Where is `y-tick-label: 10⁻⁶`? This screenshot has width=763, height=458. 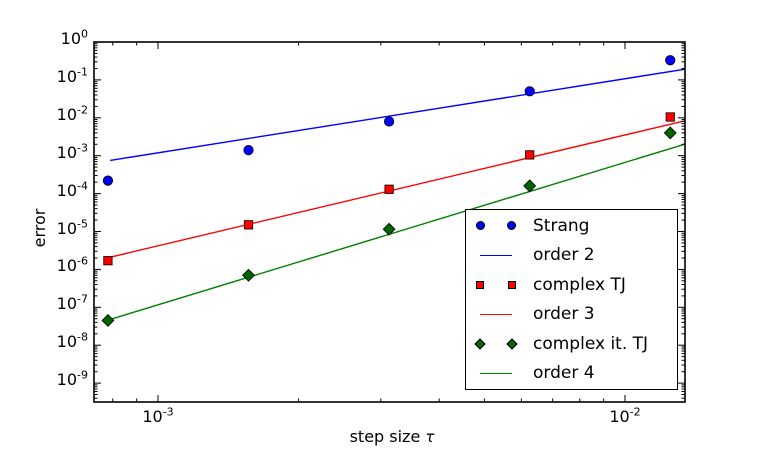
y-tick-label: 10⁻⁶ is located at coordinates (72, 265).